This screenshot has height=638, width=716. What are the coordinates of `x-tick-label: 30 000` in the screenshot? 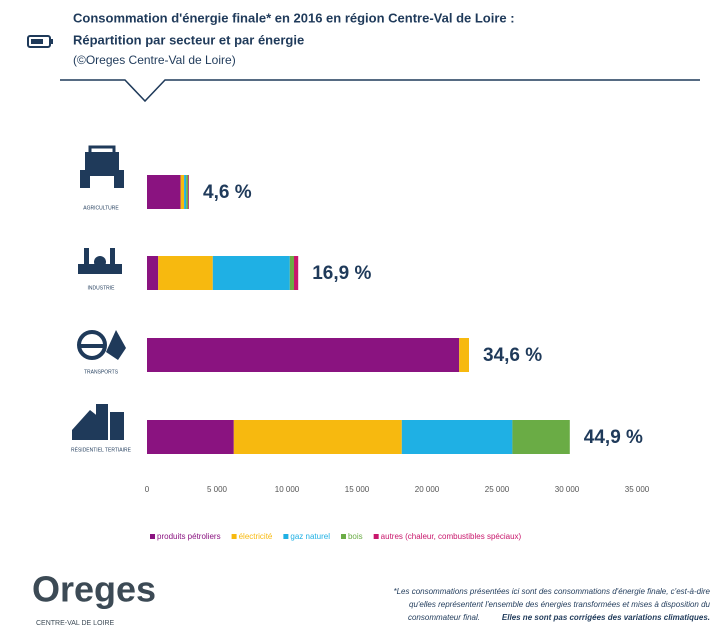 It's located at (567, 489).